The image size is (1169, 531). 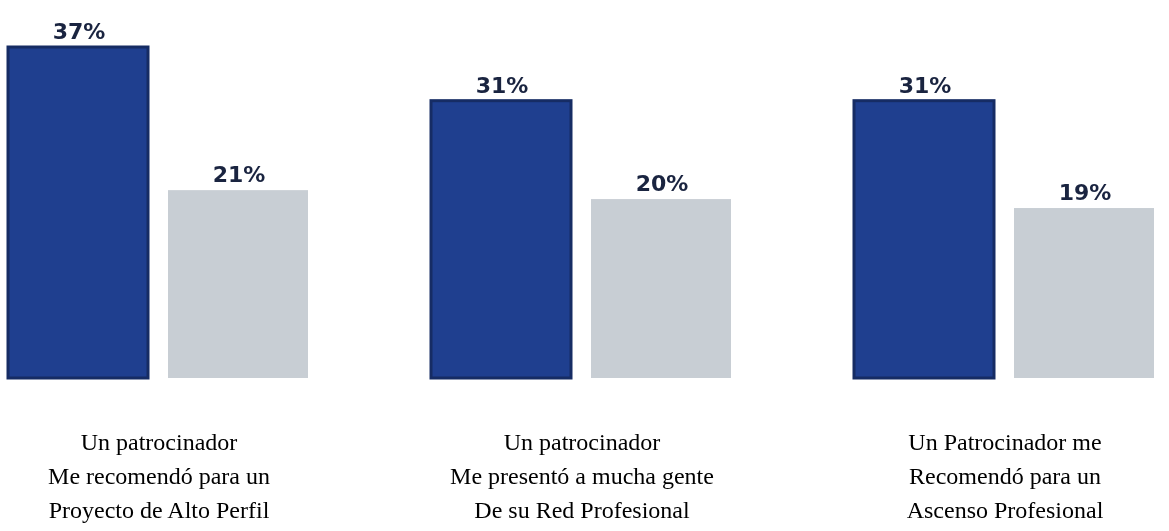 I want to click on data-label: 19%, so click(x=1085, y=193).